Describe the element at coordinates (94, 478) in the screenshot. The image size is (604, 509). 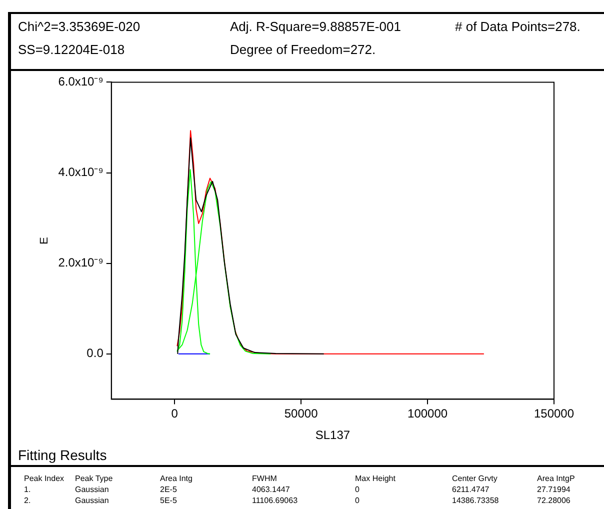
I see `text: Peak Type` at that location.